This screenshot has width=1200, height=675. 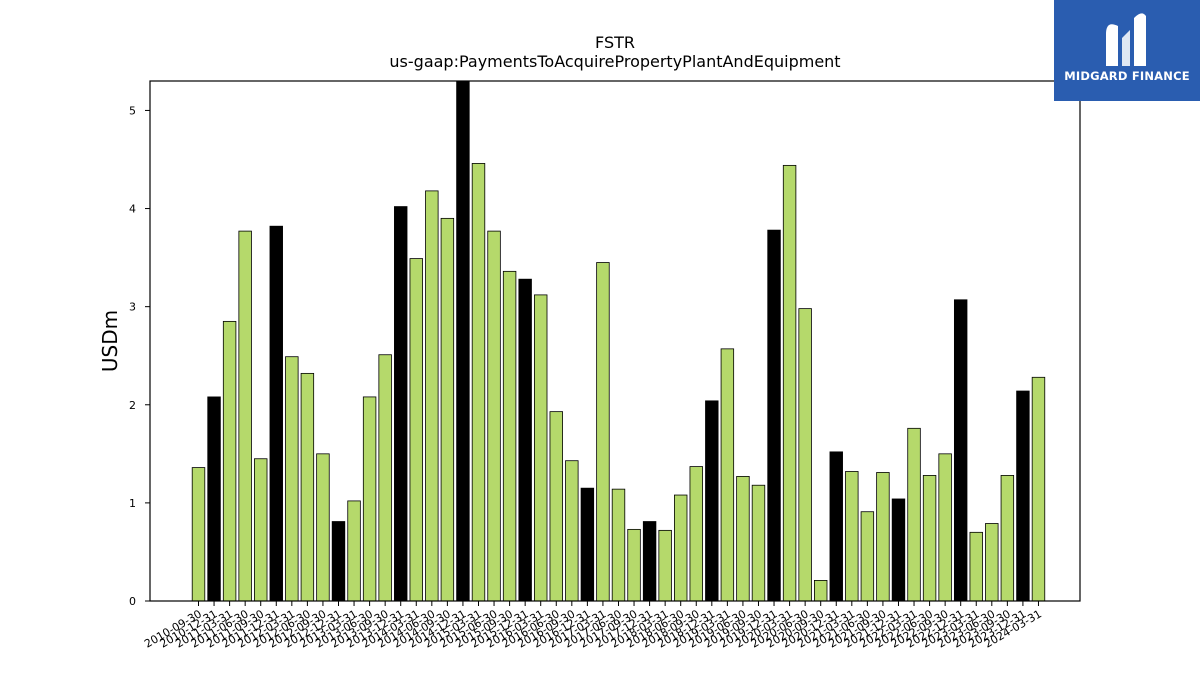 What do you see at coordinates (132, 503) in the screenshot?
I see `y-tick-label: 1` at bounding box center [132, 503].